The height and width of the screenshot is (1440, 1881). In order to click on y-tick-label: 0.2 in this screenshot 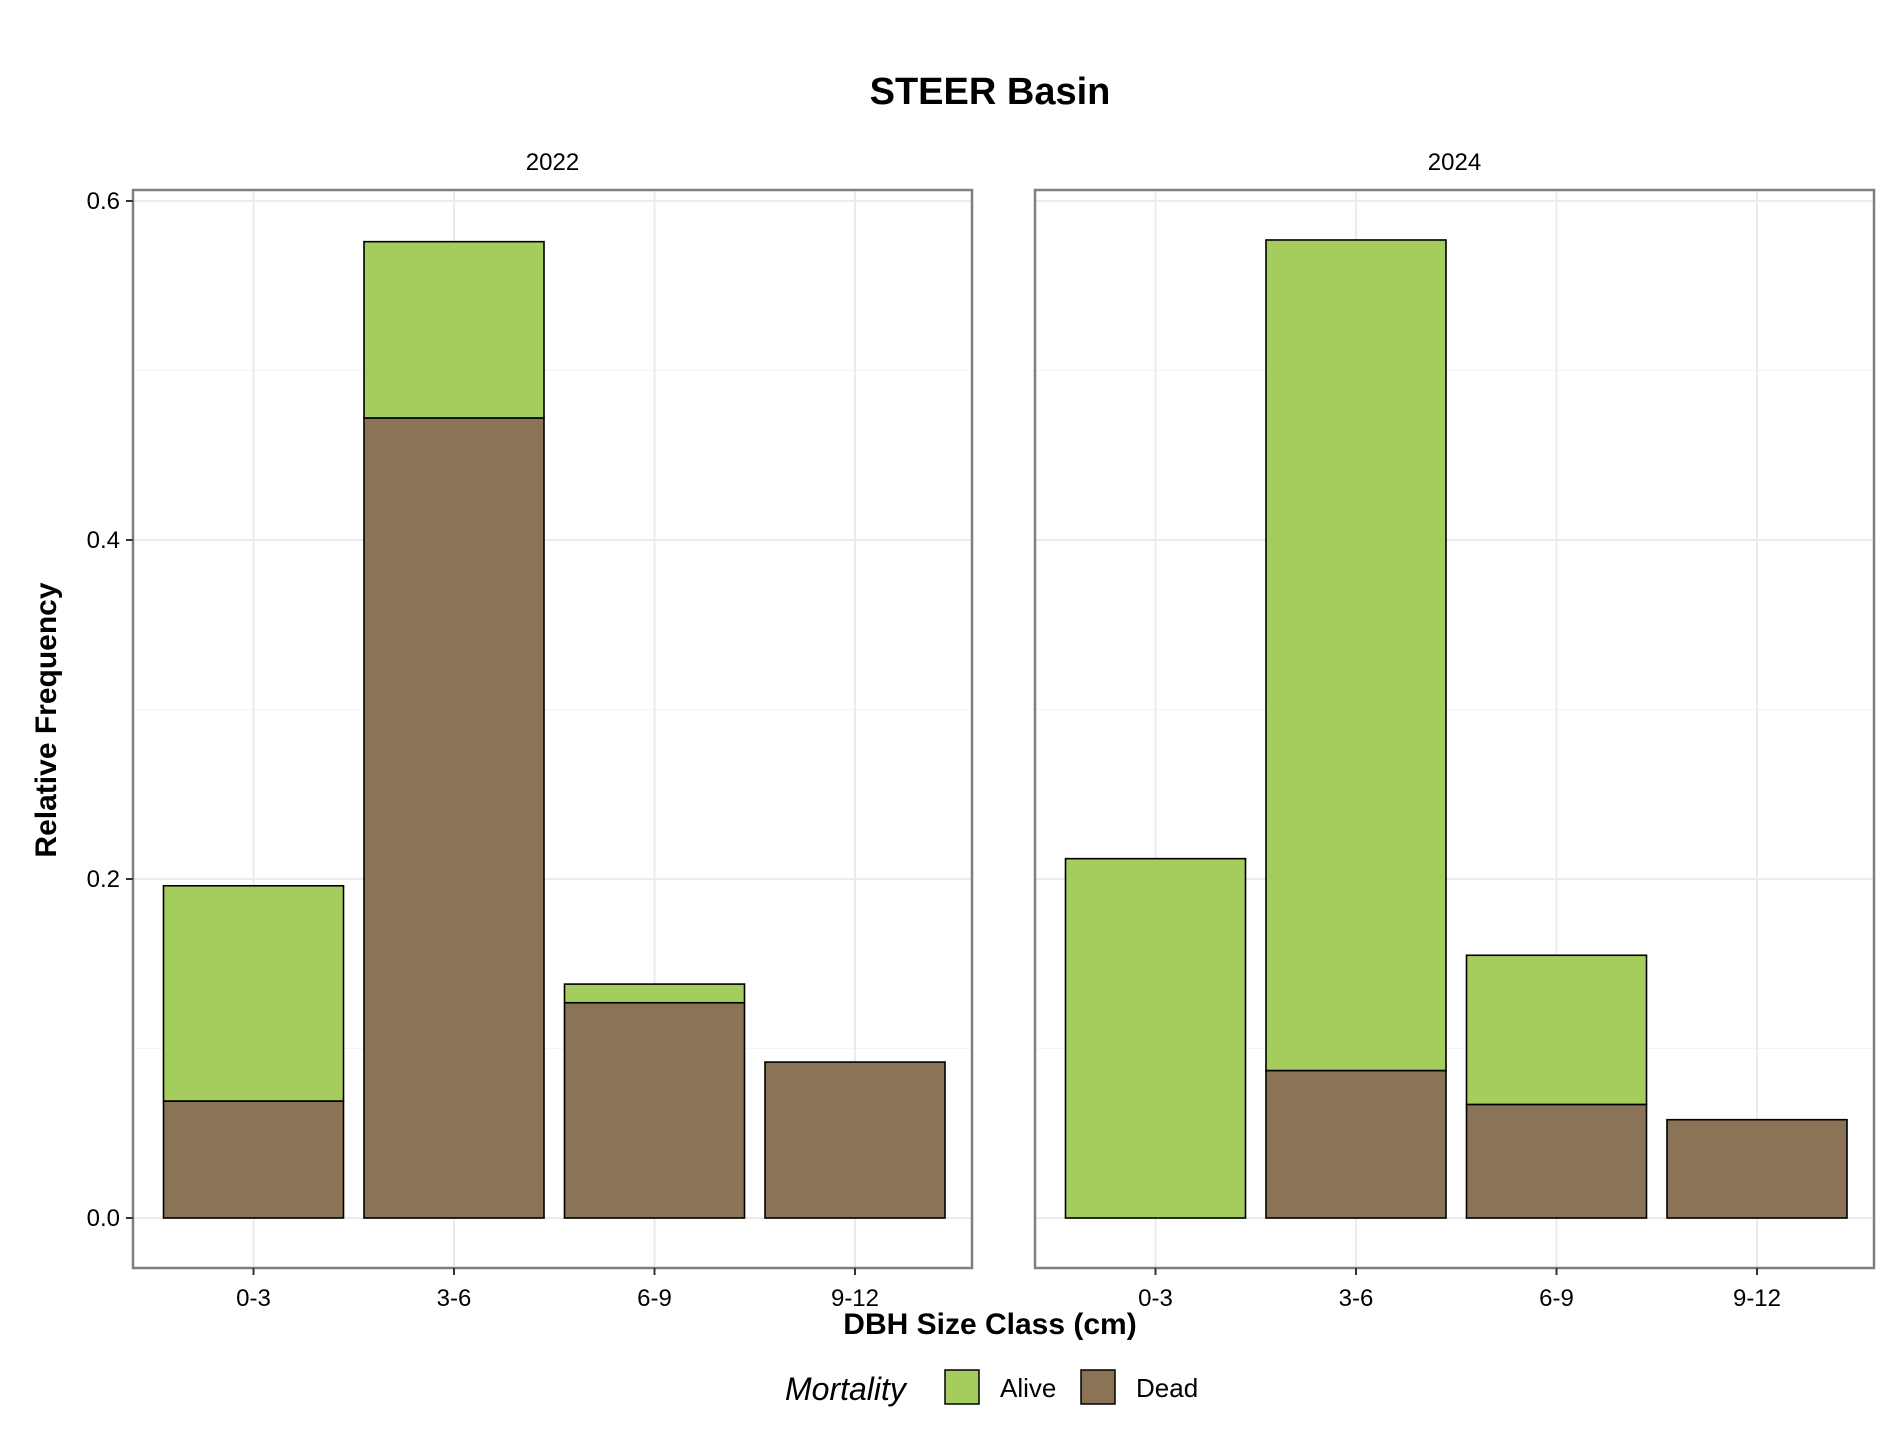, I will do `click(103, 879)`.